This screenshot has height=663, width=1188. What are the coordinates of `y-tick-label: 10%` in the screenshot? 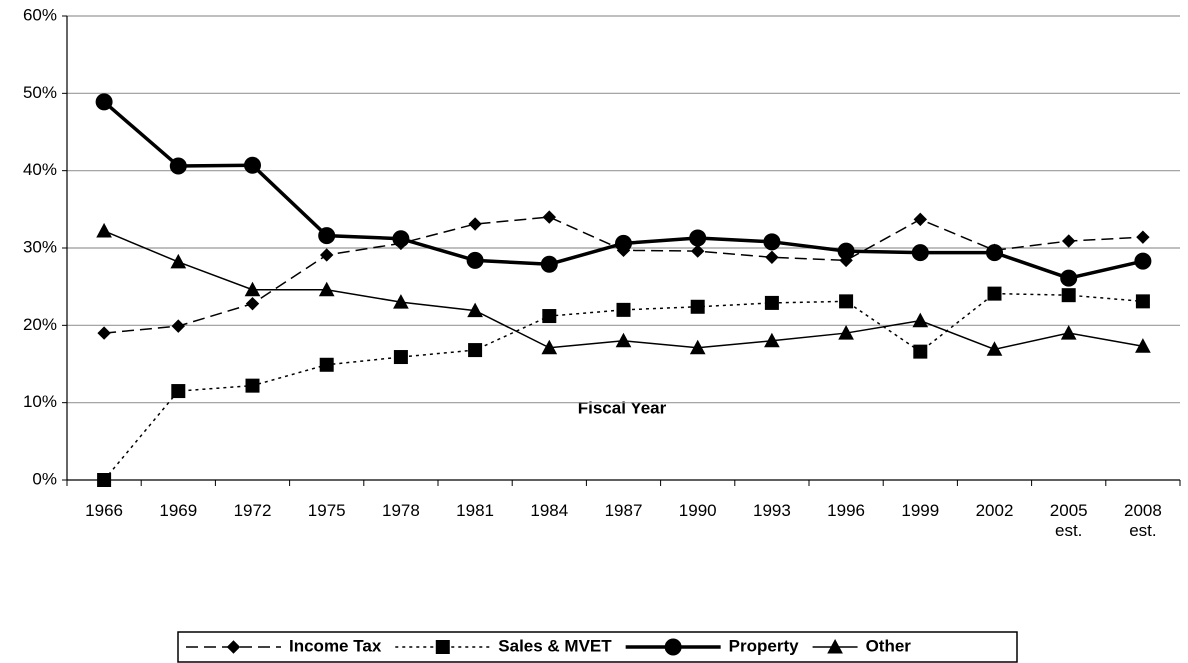 It's located at (40, 401).